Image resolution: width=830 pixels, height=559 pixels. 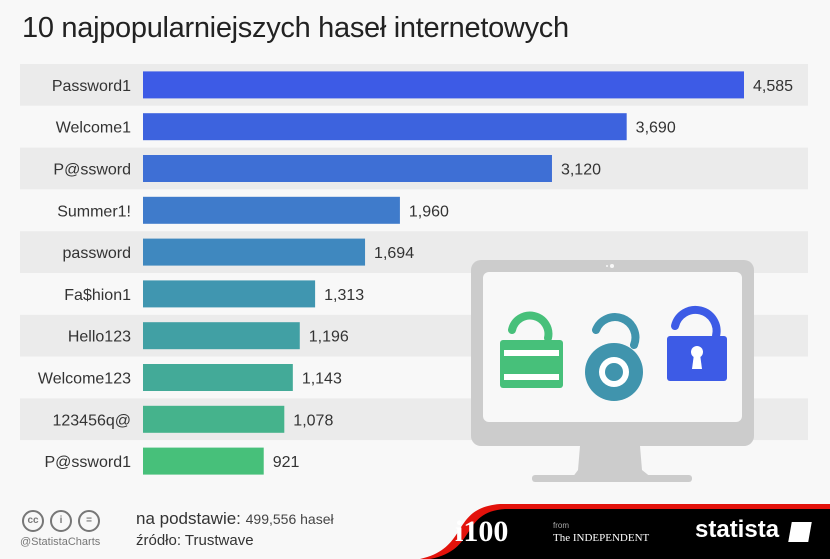 What do you see at coordinates (561, 525) in the screenshot?
I see `from-label: from` at bounding box center [561, 525].